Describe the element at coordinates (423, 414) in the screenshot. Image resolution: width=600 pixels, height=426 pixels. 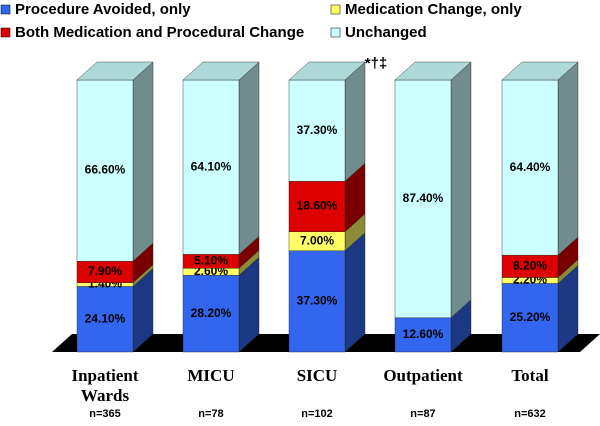
I see `sample-size: n=87` at that location.